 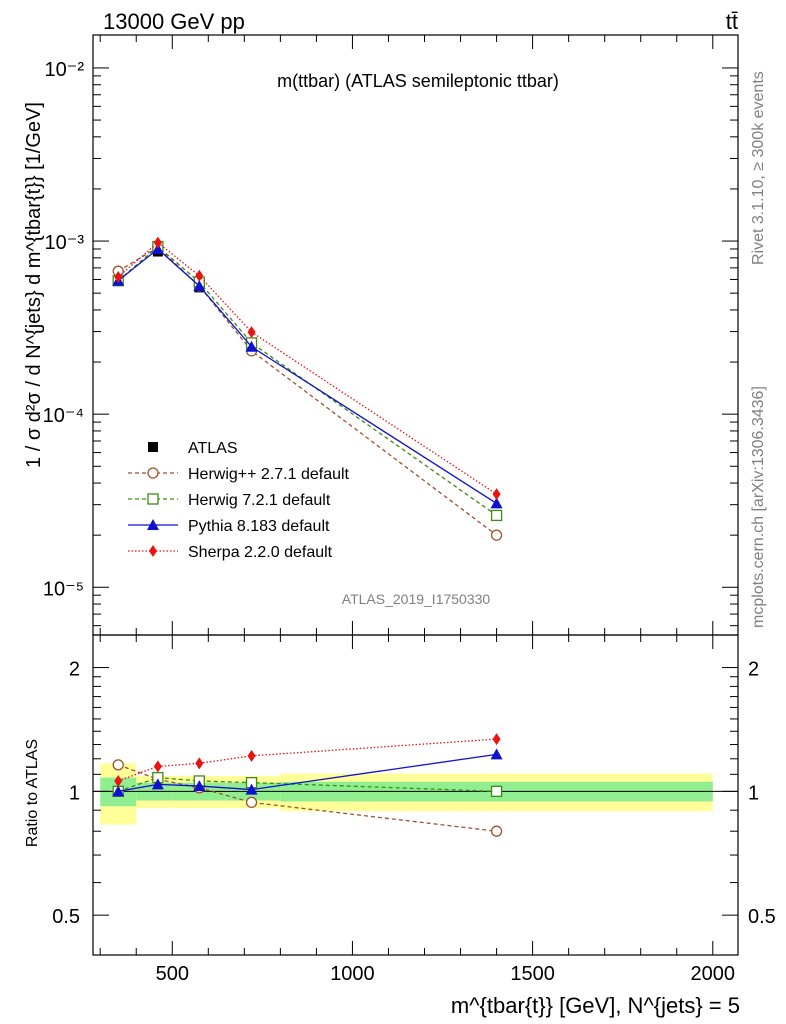 What do you see at coordinates (74, 670) in the screenshot?
I see `ratio-y-tick-label: 2` at bounding box center [74, 670].